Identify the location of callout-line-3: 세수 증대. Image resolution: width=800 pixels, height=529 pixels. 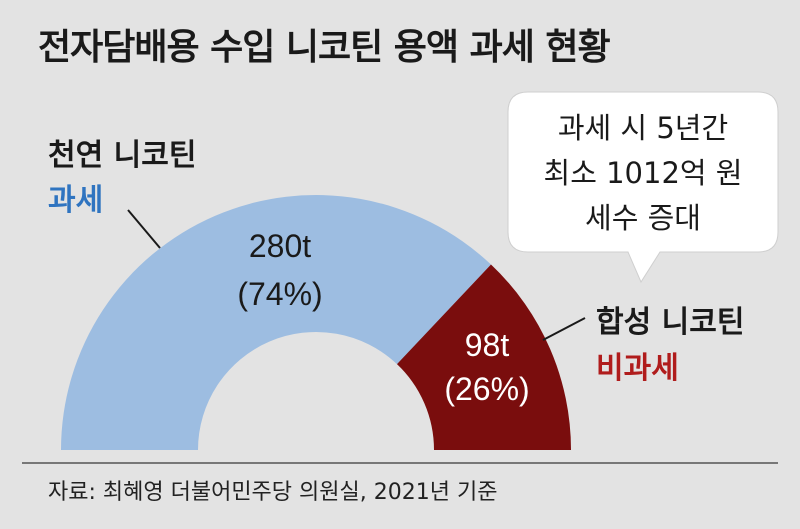
(643, 218).